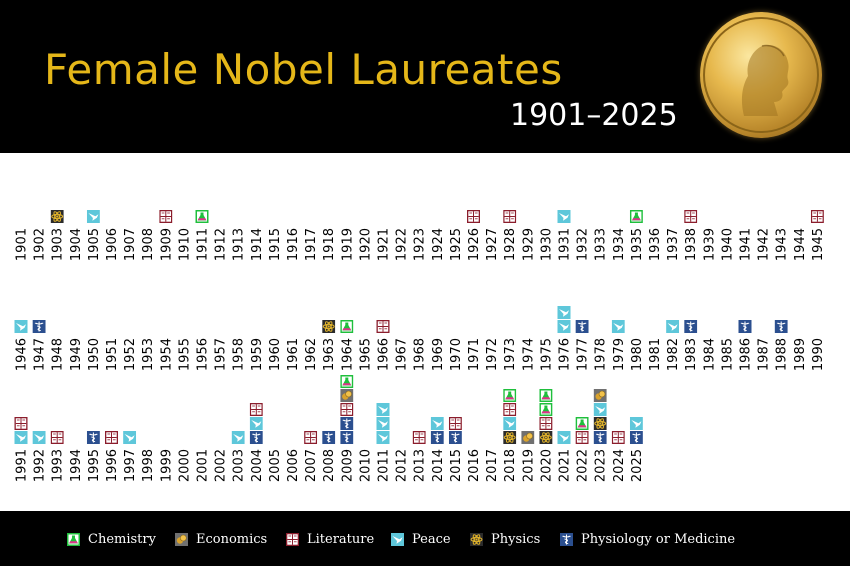  What do you see at coordinates (800, 354) in the screenshot?
I see `year-label: 1989` at bounding box center [800, 354].